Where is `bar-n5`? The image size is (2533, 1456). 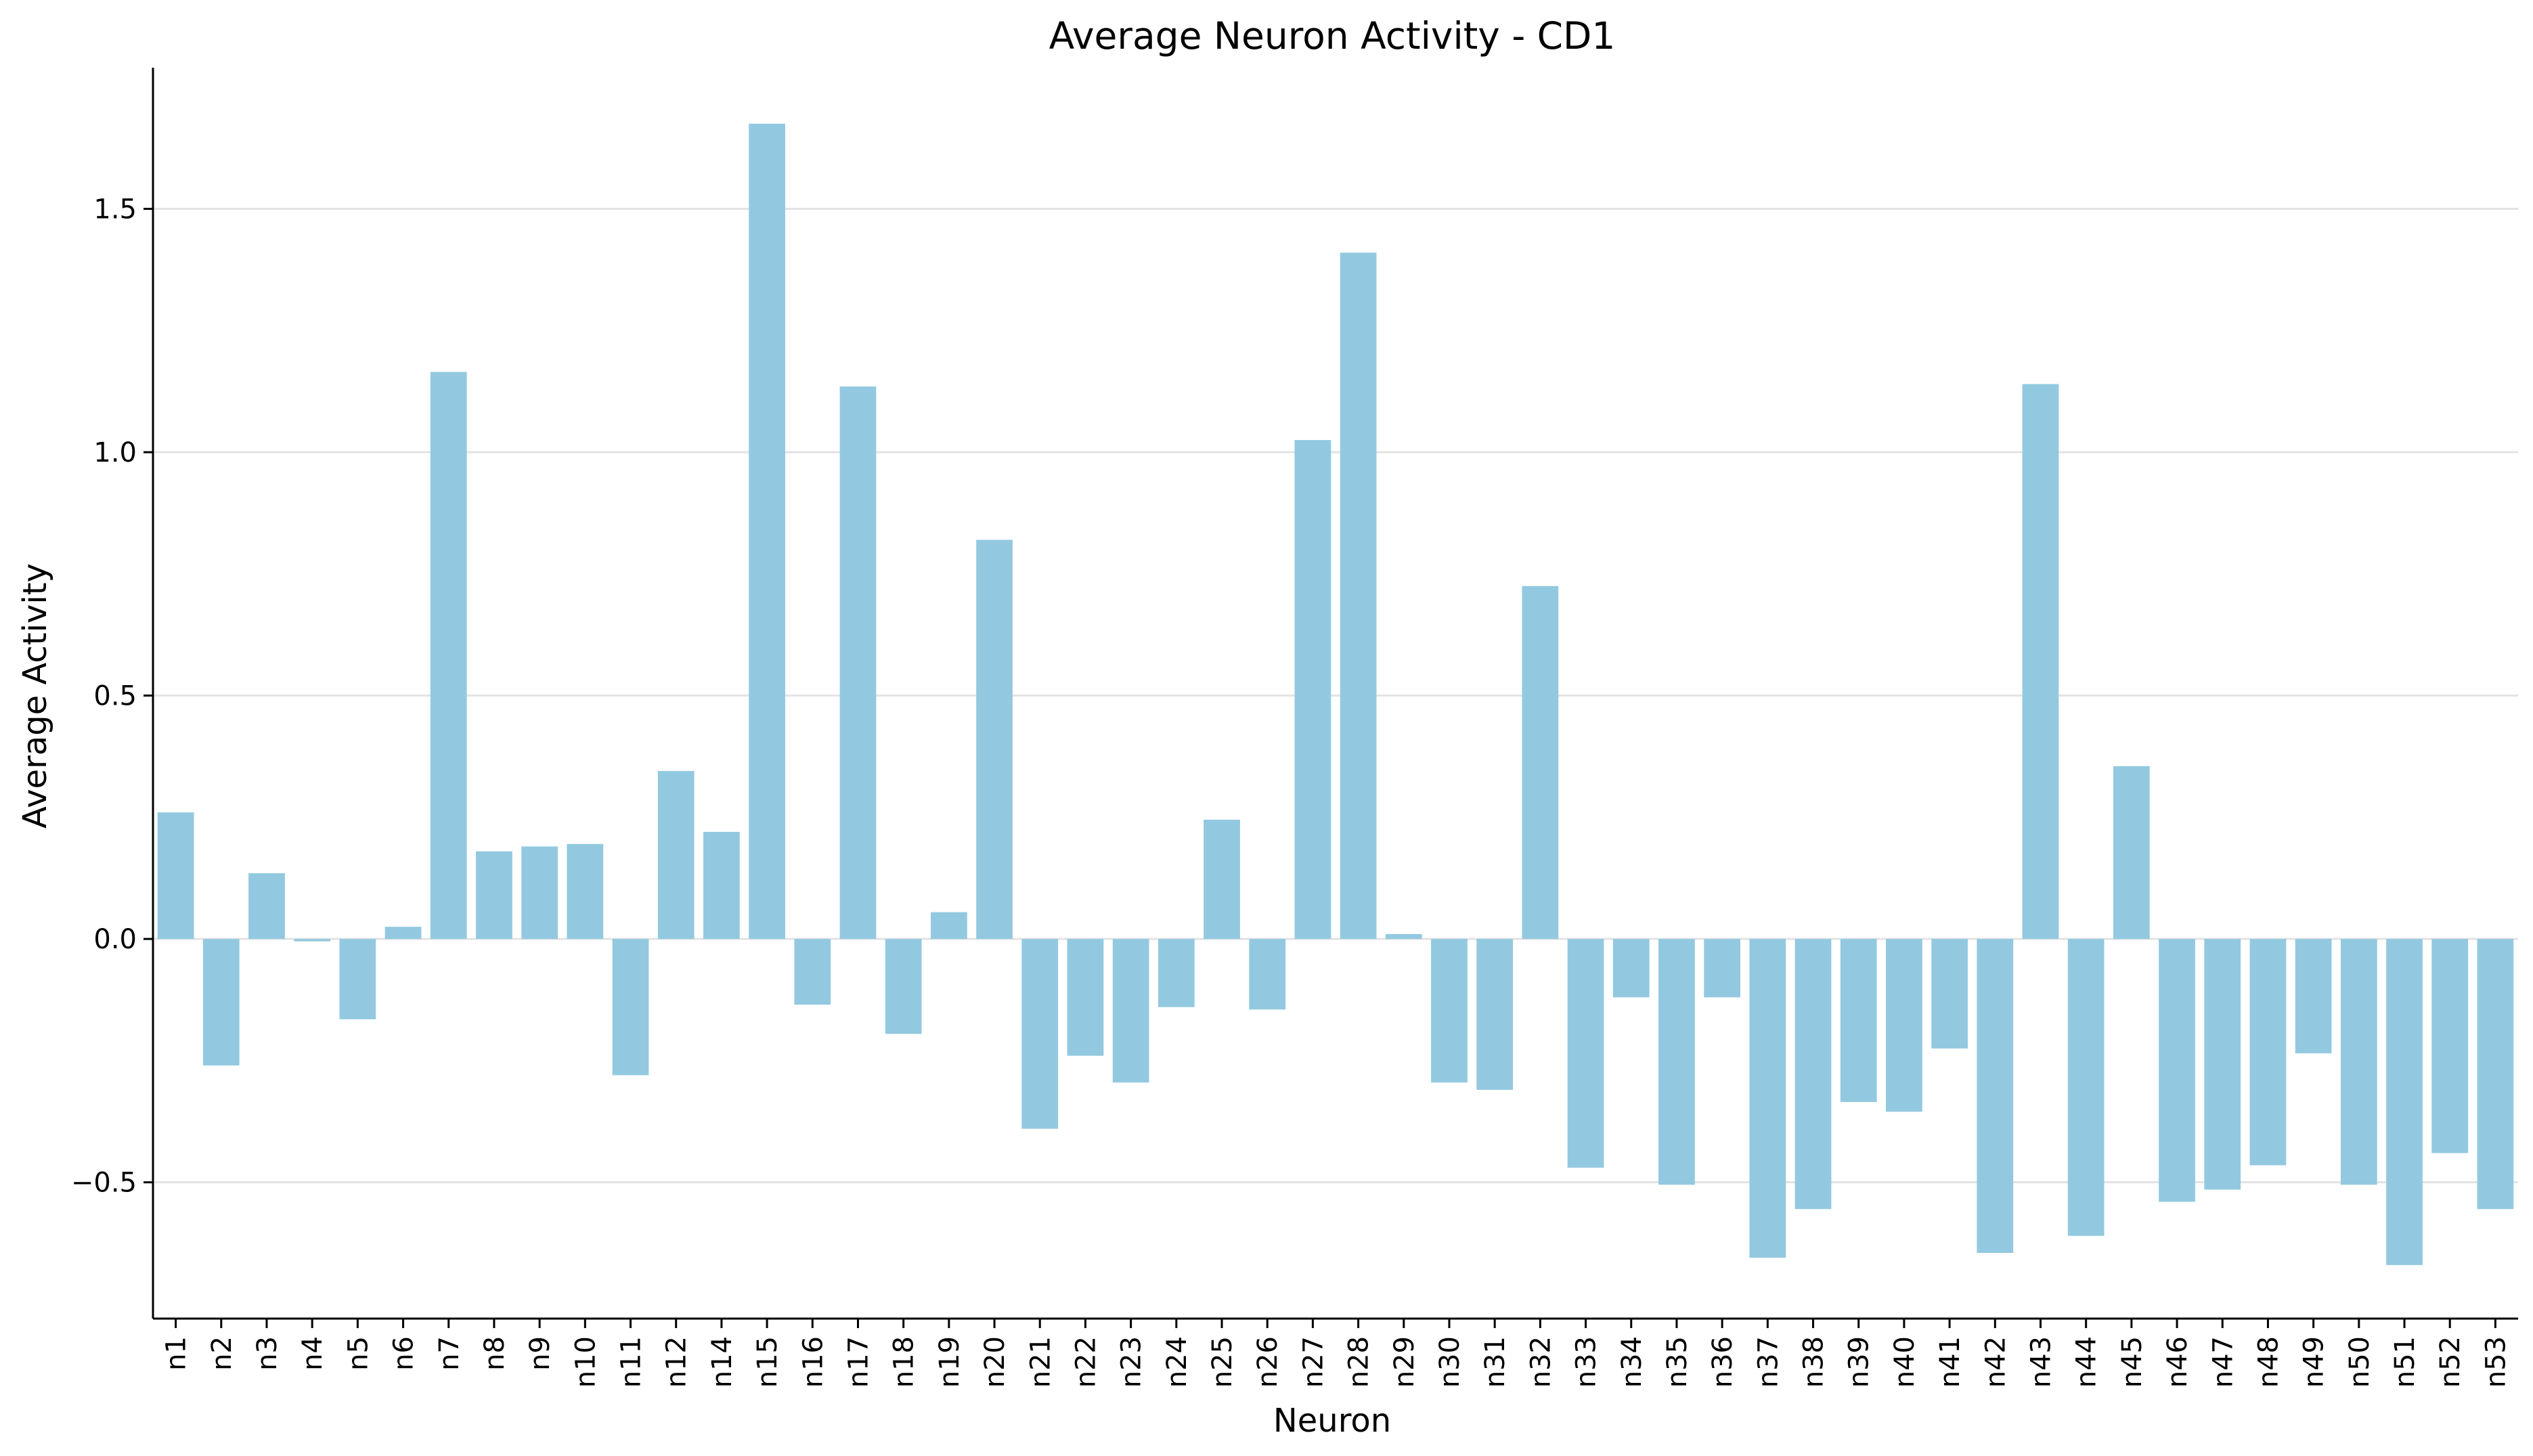
bar-n5 is located at coordinates (357, 979).